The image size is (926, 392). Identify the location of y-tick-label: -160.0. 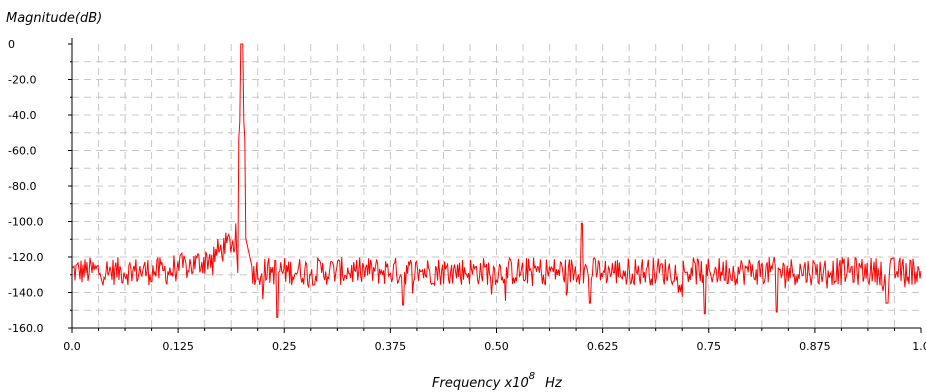
(25, 328).